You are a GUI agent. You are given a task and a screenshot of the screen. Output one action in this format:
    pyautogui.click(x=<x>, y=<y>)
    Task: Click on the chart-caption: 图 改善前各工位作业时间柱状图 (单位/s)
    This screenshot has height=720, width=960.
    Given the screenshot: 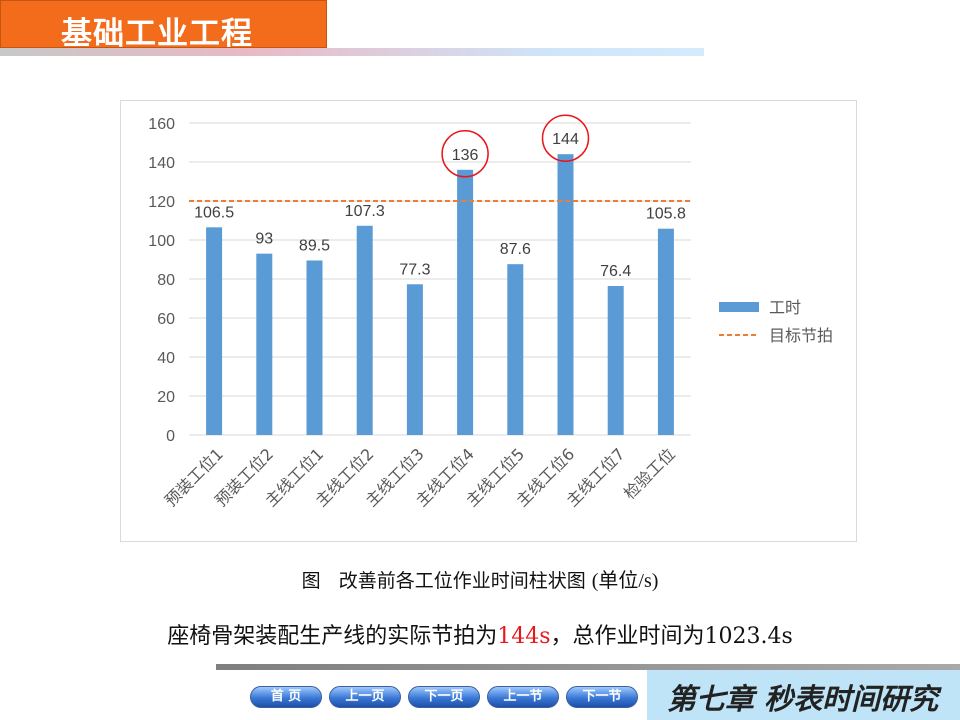 What is the action you would take?
    pyautogui.click(x=480, y=578)
    